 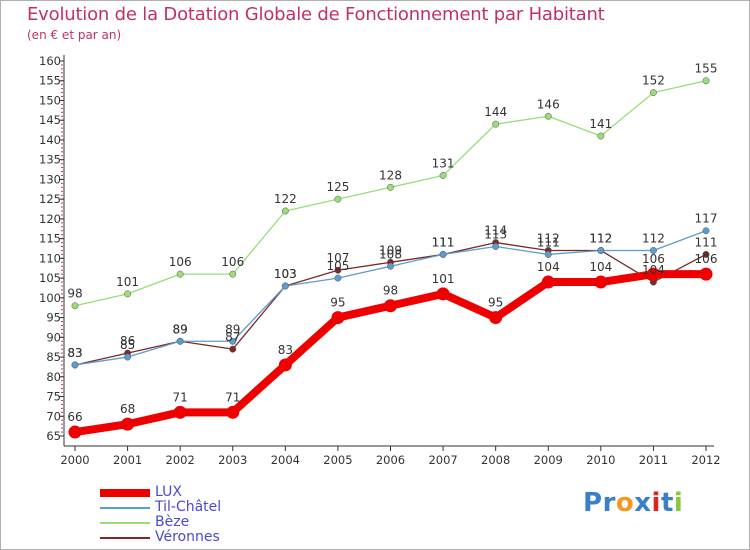 I want to click on legend-swatch-beze, so click(x=125, y=523).